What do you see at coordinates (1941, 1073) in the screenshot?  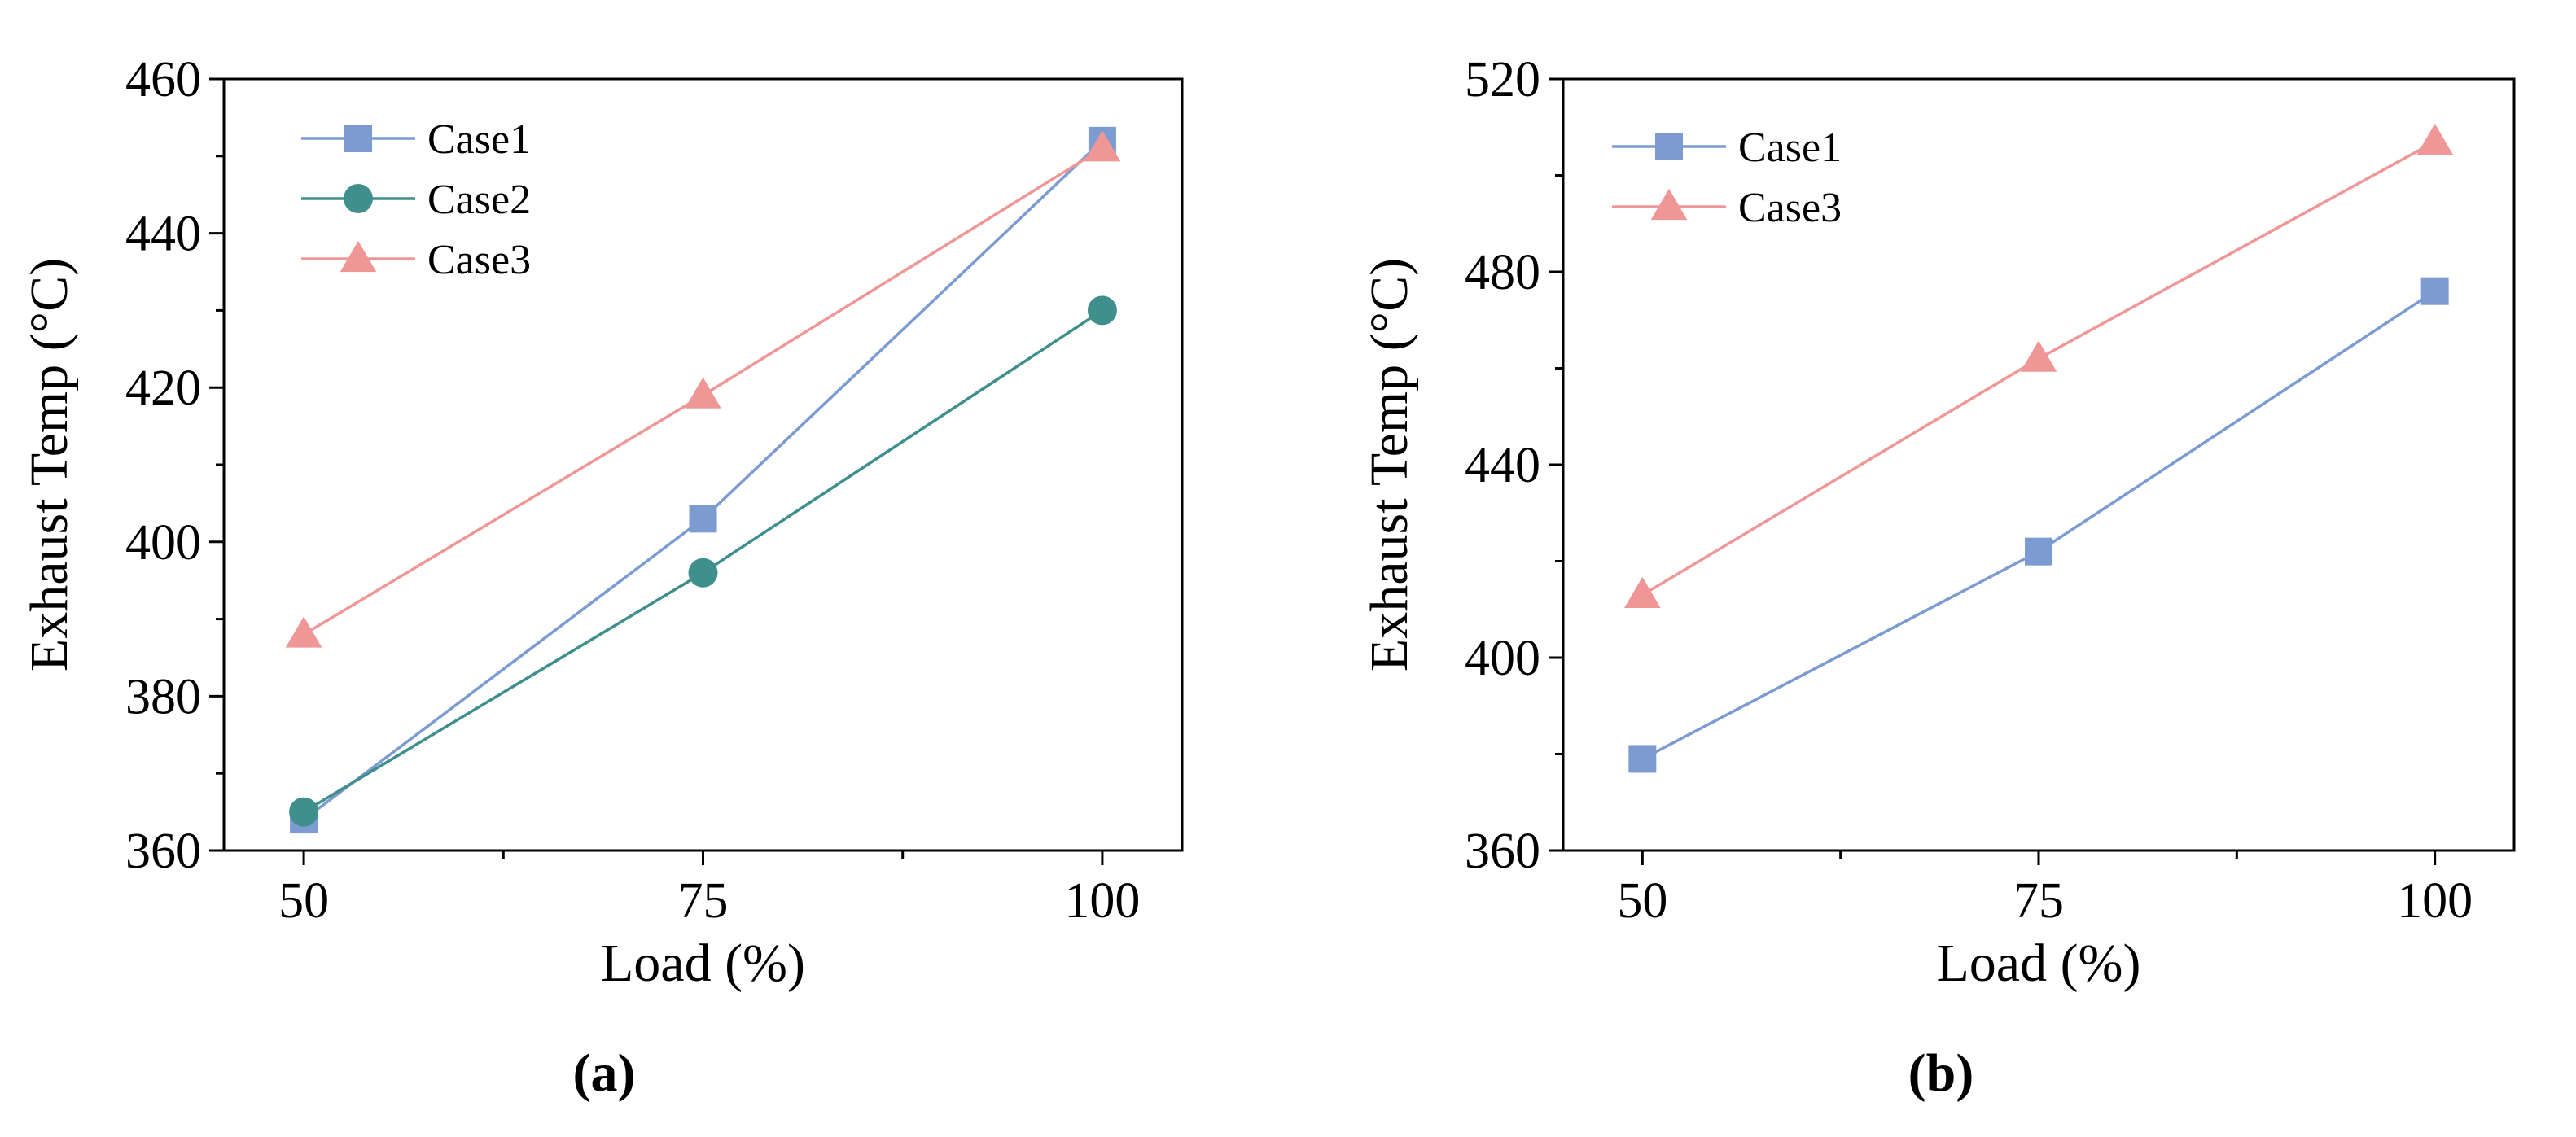 I see `panel-label: (b)` at bounding box center [1941, 1073].